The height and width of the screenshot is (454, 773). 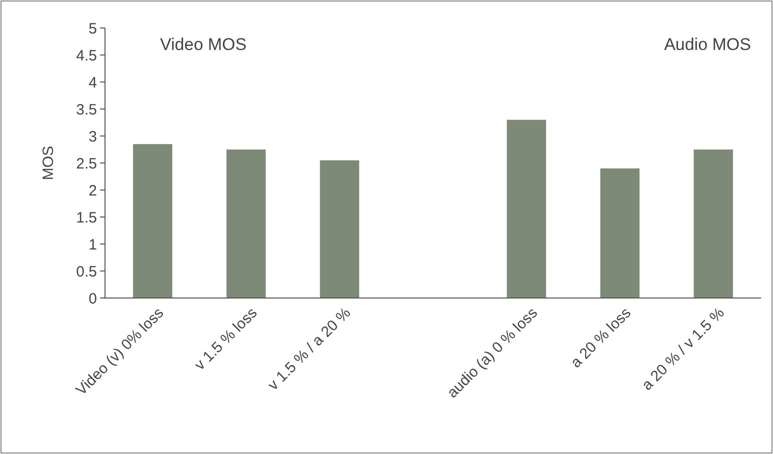 What do you see at coordinates (92, 299) in the screenshot?
I see `y-tick-label: 0` at bounding box center [92, 299].